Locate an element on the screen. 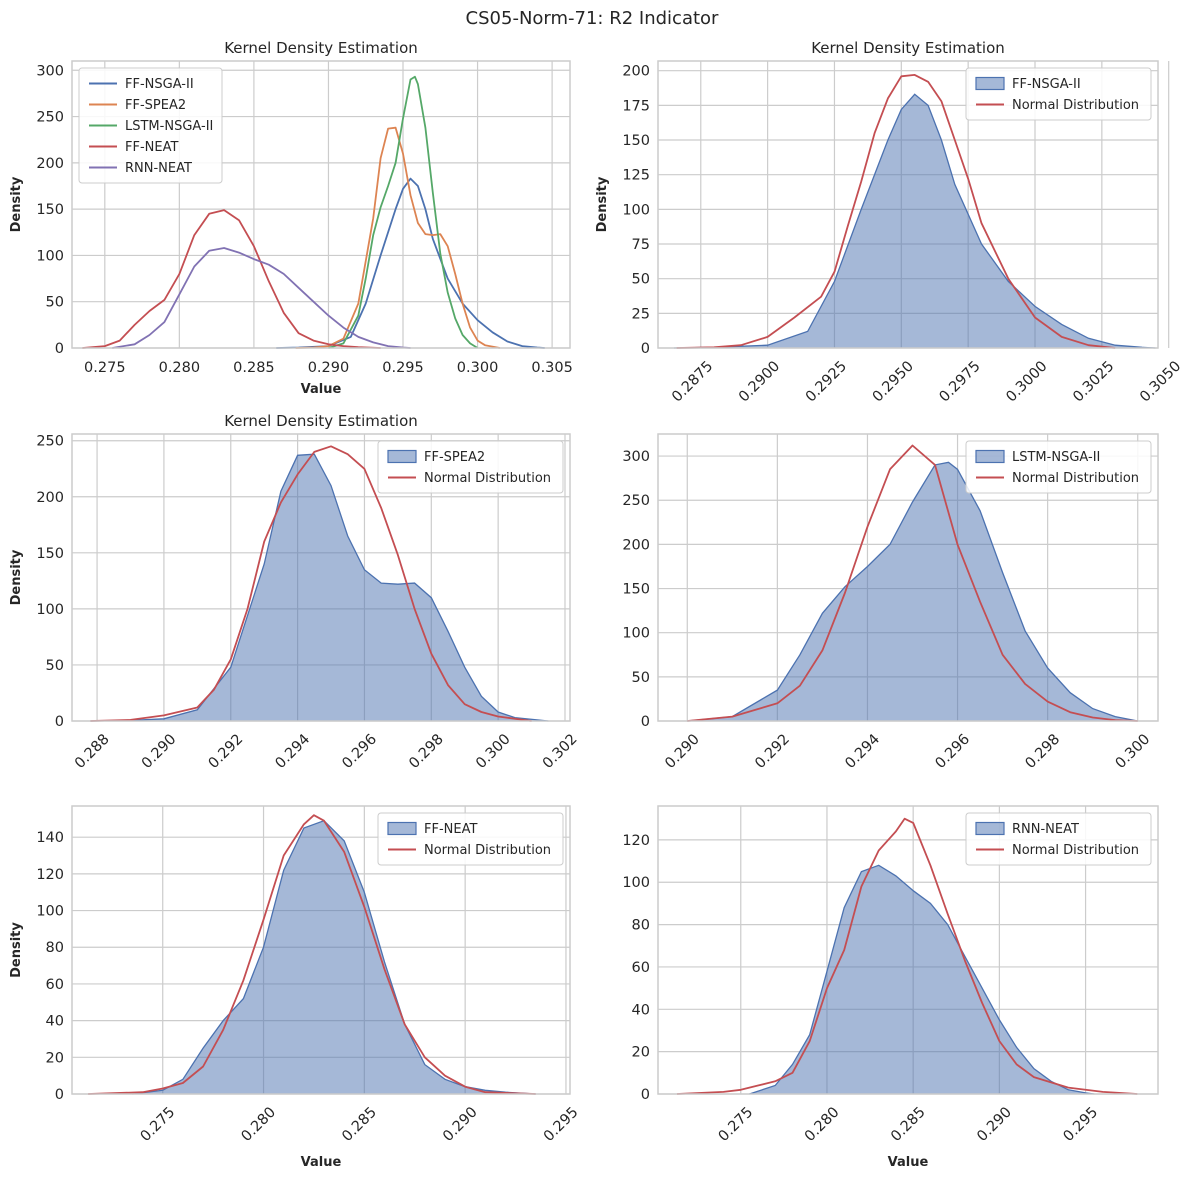  x-tick-label: 0.275 is located at coordinates (105, 368).